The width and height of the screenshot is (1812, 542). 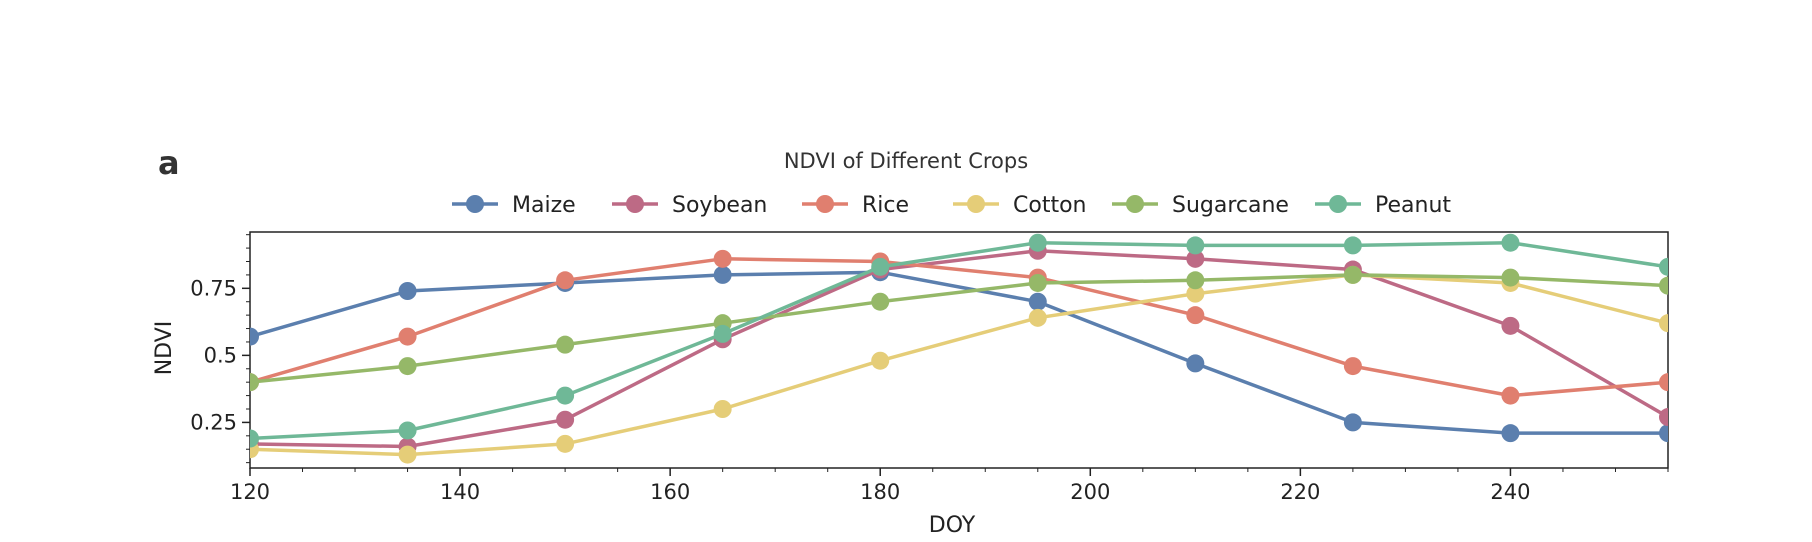 I want to click on legend-marker-cotton, so click(x=976, y=204).